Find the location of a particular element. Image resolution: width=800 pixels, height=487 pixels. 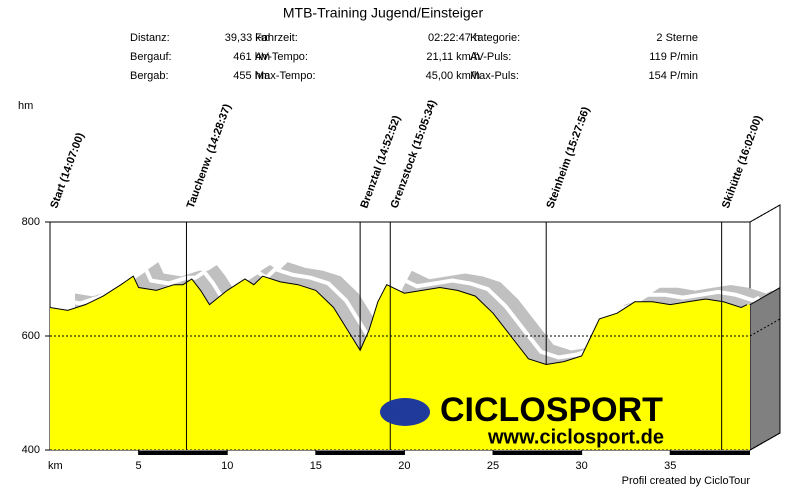

stat-label: AV-Tempo: is located at coordinates (281, 57).